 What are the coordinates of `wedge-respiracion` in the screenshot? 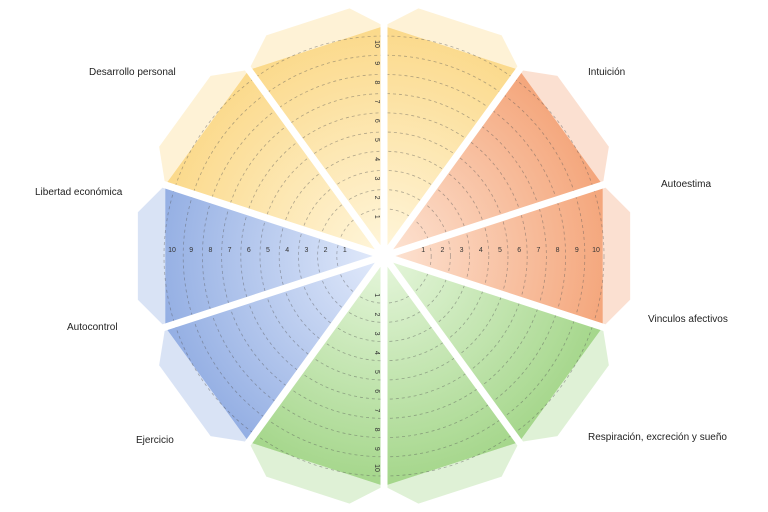 It's located at (493, 349).